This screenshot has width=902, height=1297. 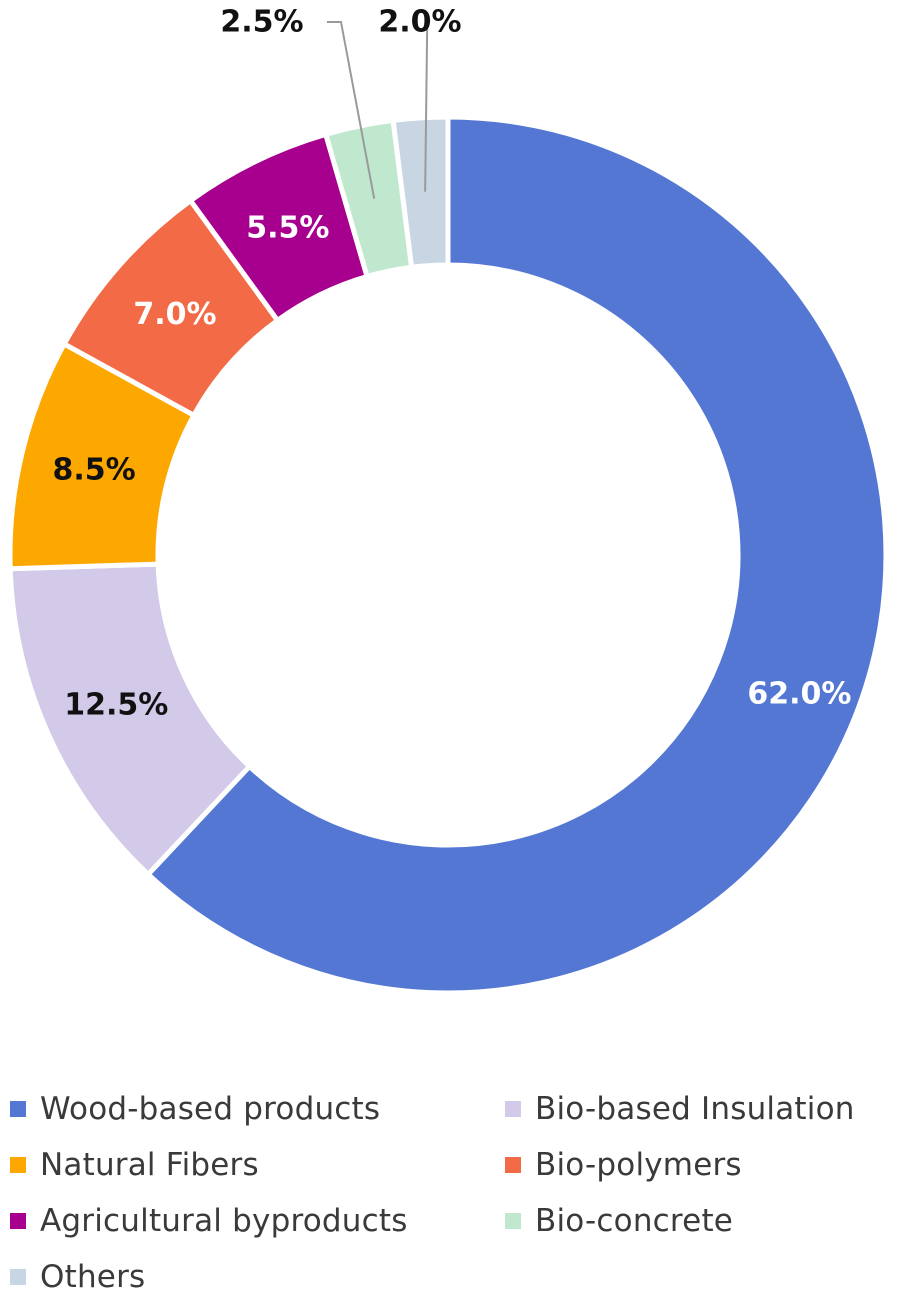 What do you see at coordinates (799, 694) in the screenshot?
I see `data-label-wood-based-products: 62.0%` at bounding box center [799, 694].